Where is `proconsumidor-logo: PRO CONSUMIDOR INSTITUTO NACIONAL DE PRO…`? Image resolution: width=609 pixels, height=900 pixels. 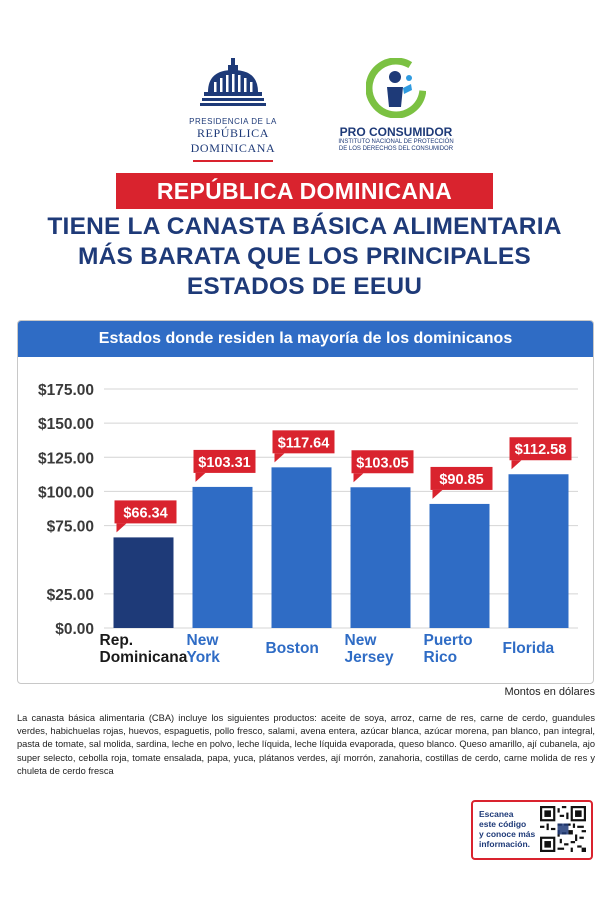
proconsumidor-logo: PRO CONSUMIDOR INSTITUTO NACIONAL DE PRO… is located at coordinates (396, 105).